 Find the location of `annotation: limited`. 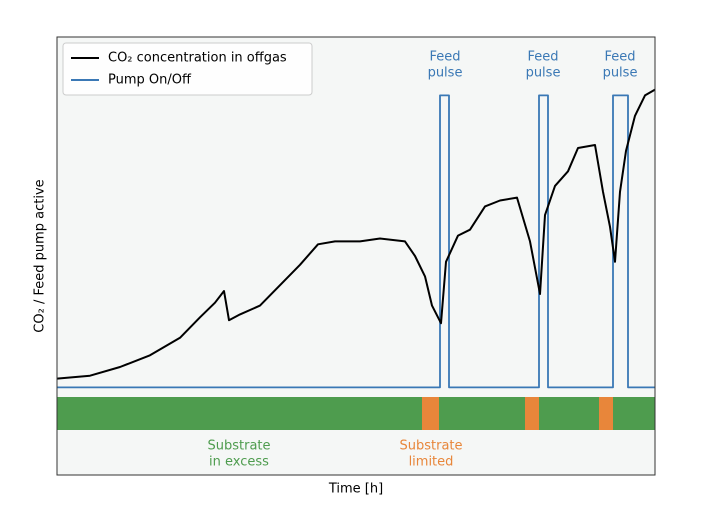

annotation: limited is located at coordinates (431, 462).